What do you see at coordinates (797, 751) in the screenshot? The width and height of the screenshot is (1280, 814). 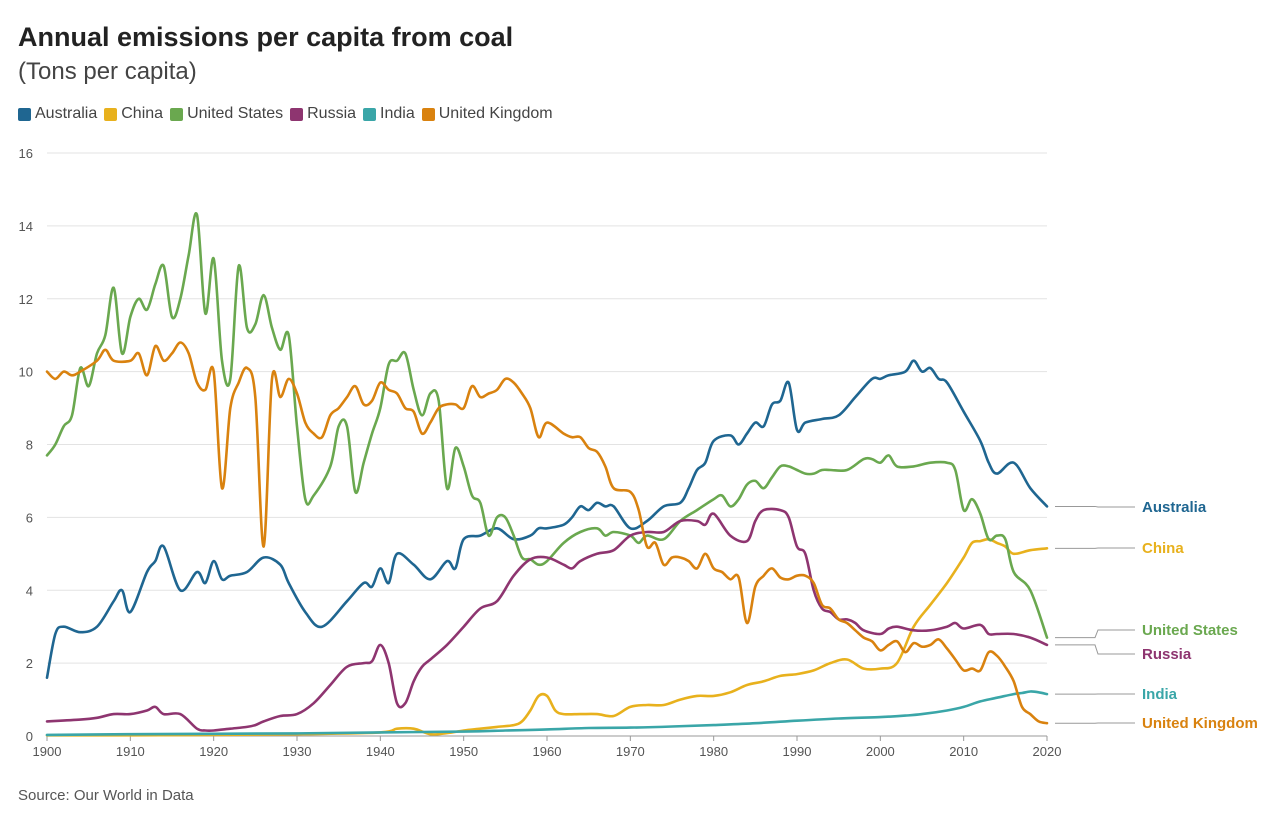 I see `x-tick-label: 1990` at bounding box center [797, 751].